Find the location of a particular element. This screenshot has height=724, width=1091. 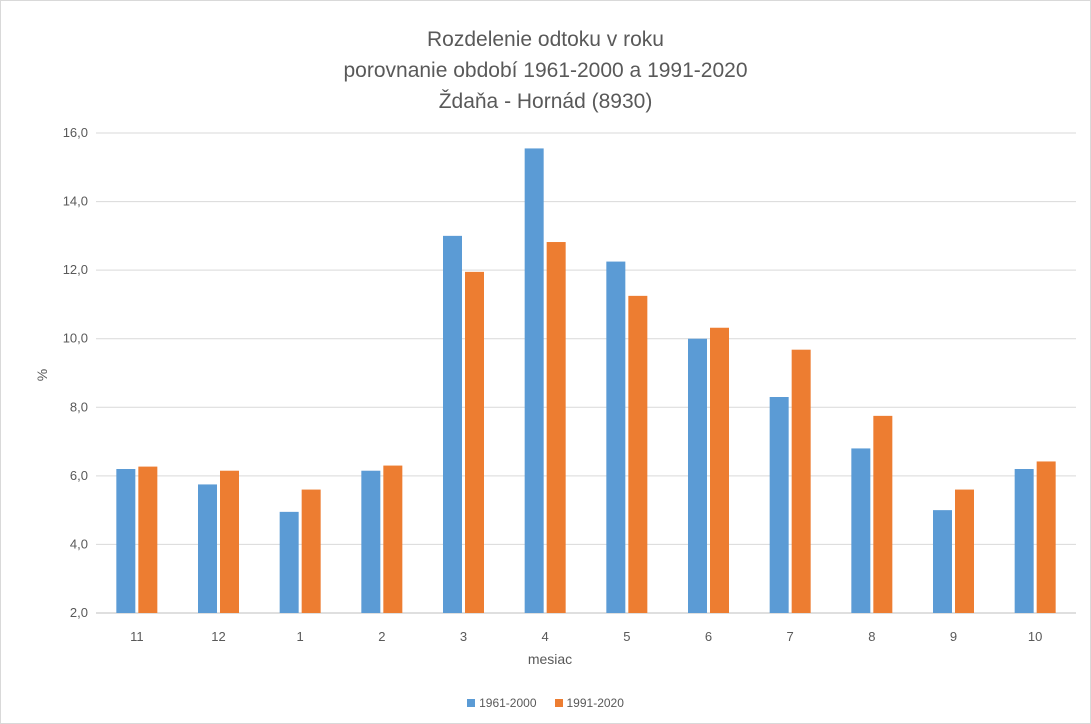

y-tick-label: 6,0 is located at coordinates (79, 475).